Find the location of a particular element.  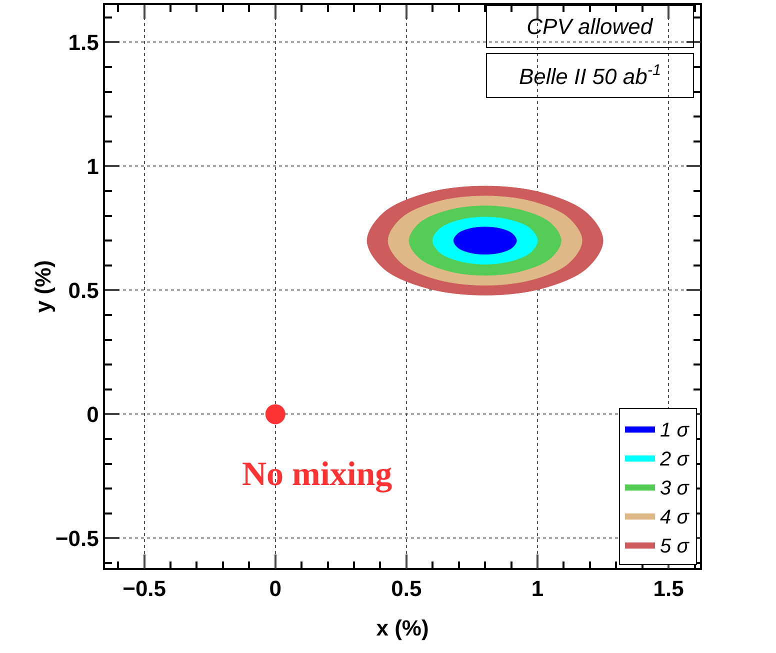

y-tick-label: 0 is located at coordinates (92, 414).